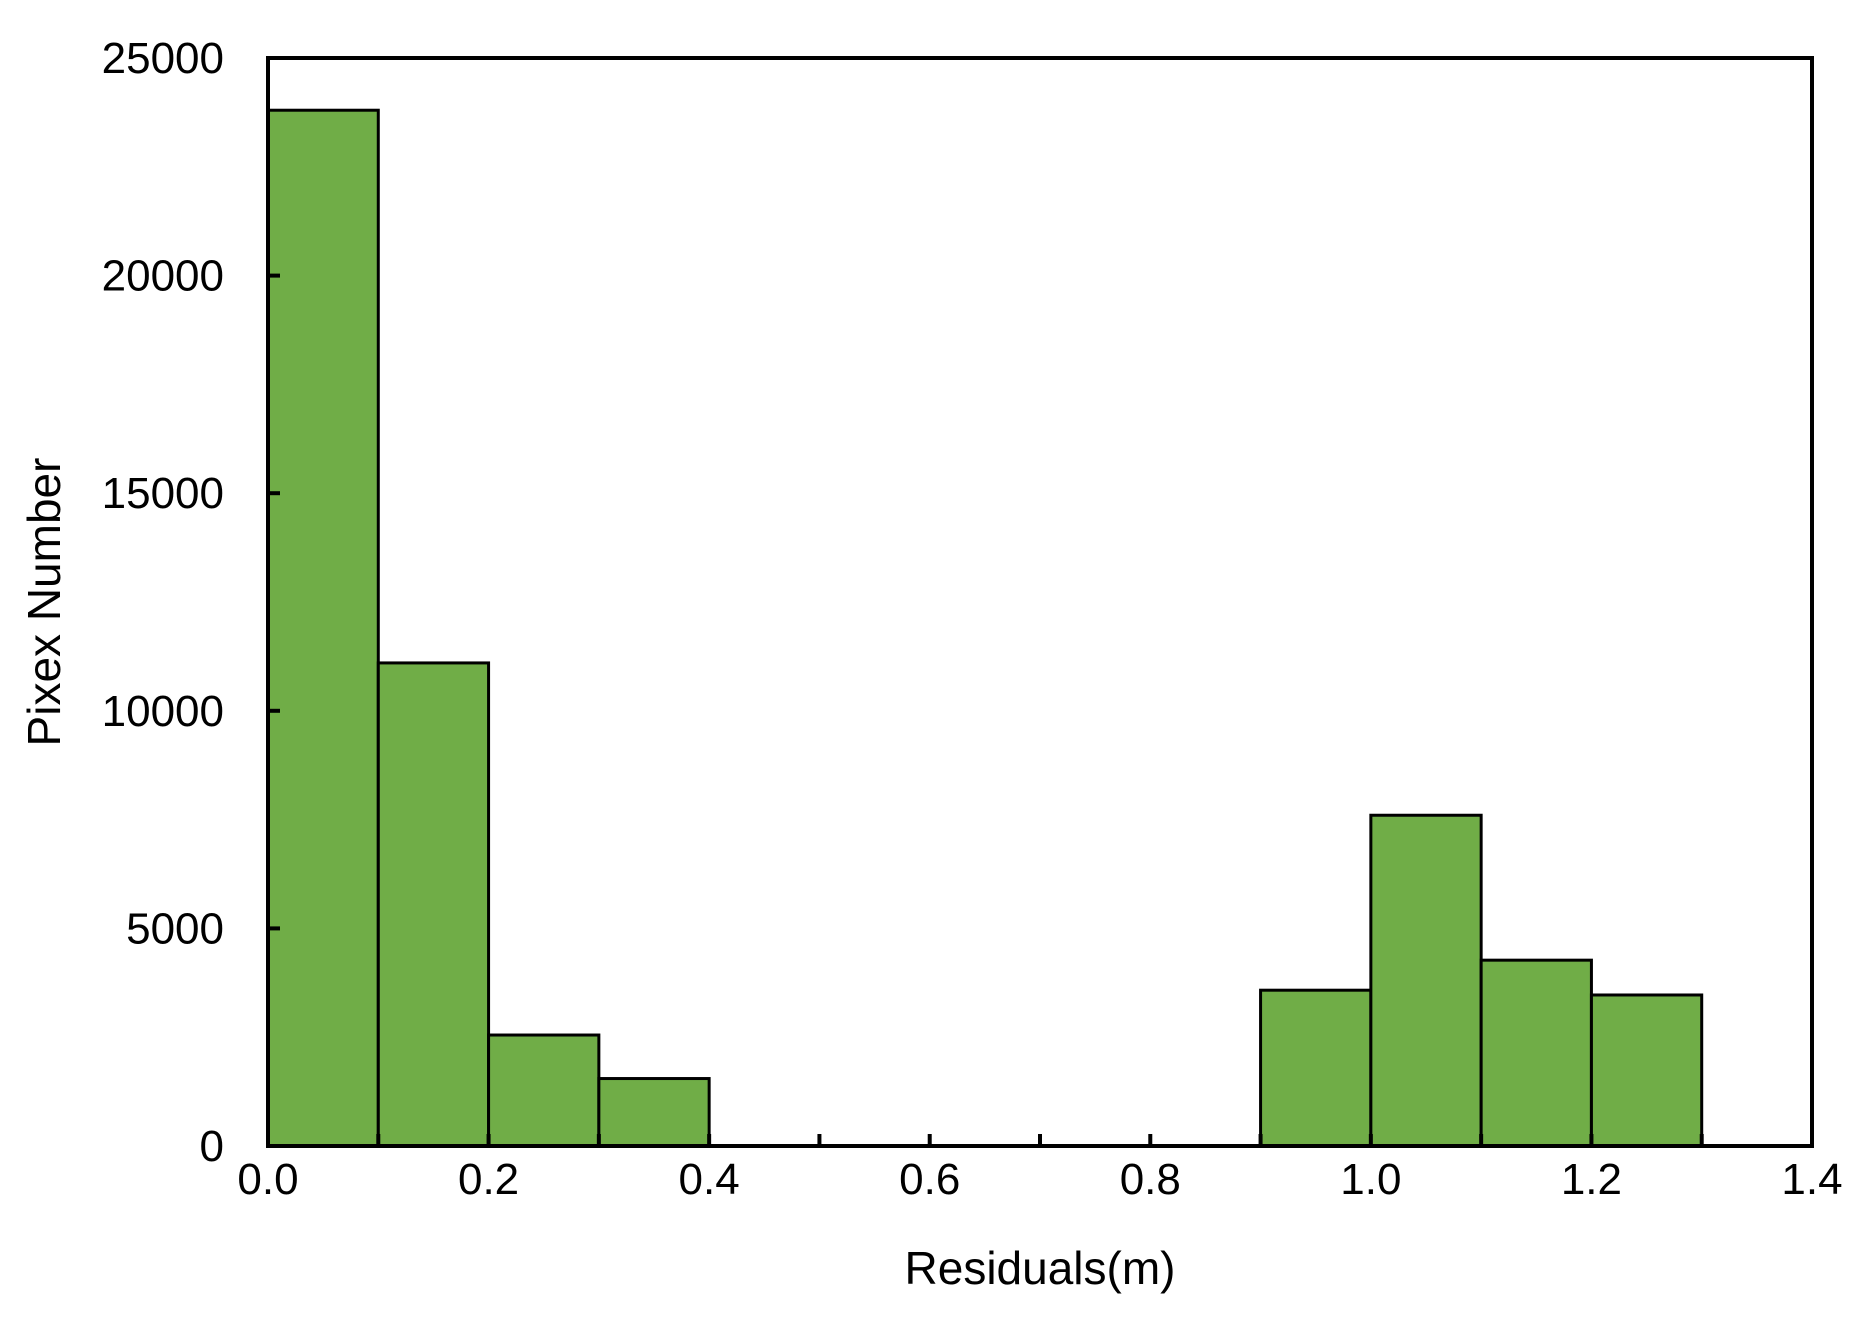 Image resolution: width=1872 pixels, height=1317 pixels. What do you see at coordinates (1370, 1179) in the screenshot?
I see `x-tick-label: 1.0` at bounding box center [1370, 1179].